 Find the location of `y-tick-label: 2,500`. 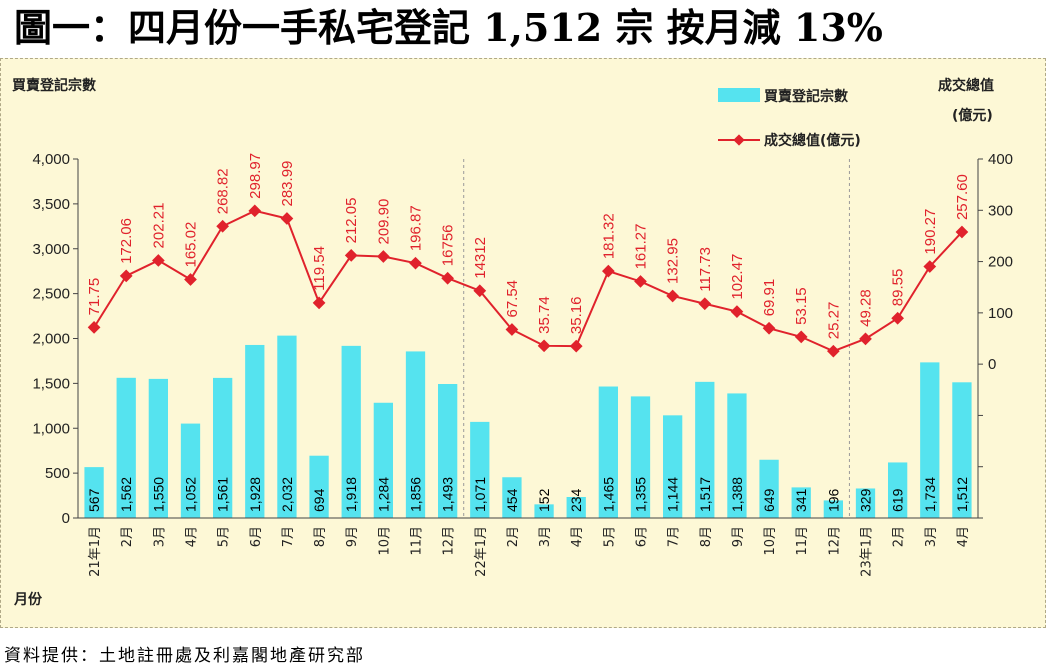

y-tick-label: 2,500 is located at coordinates (51, 294).